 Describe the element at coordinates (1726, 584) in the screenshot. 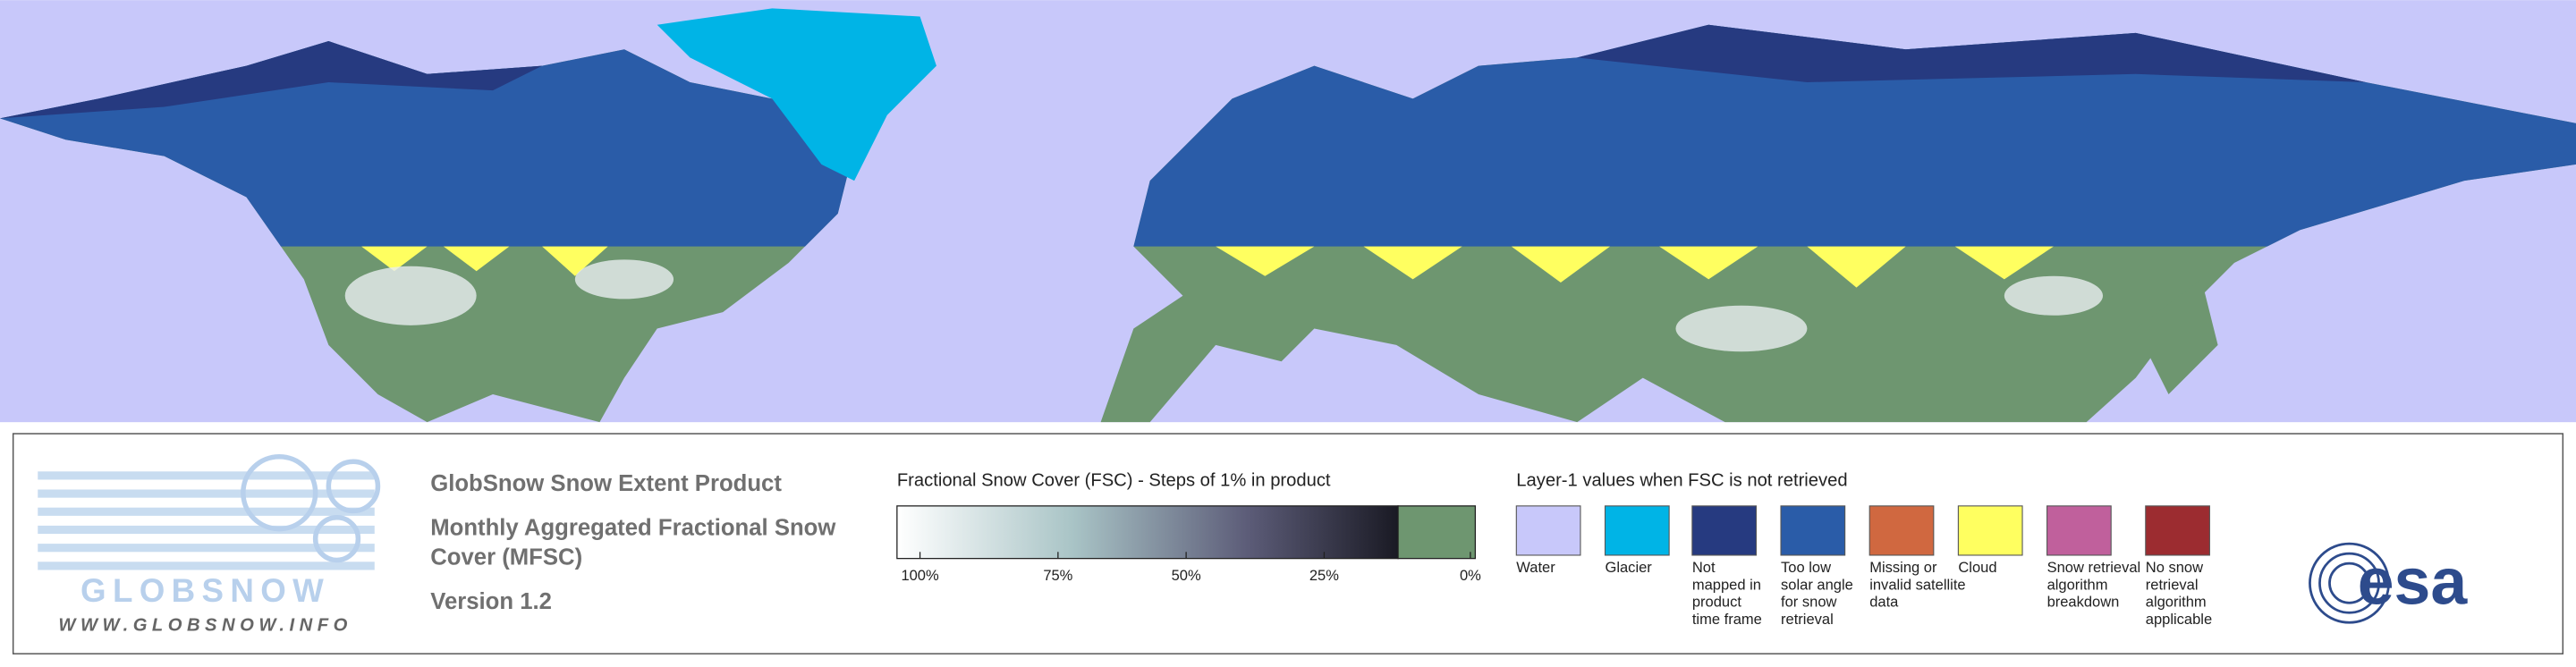

I see `legend-label: mapped in` at that location.